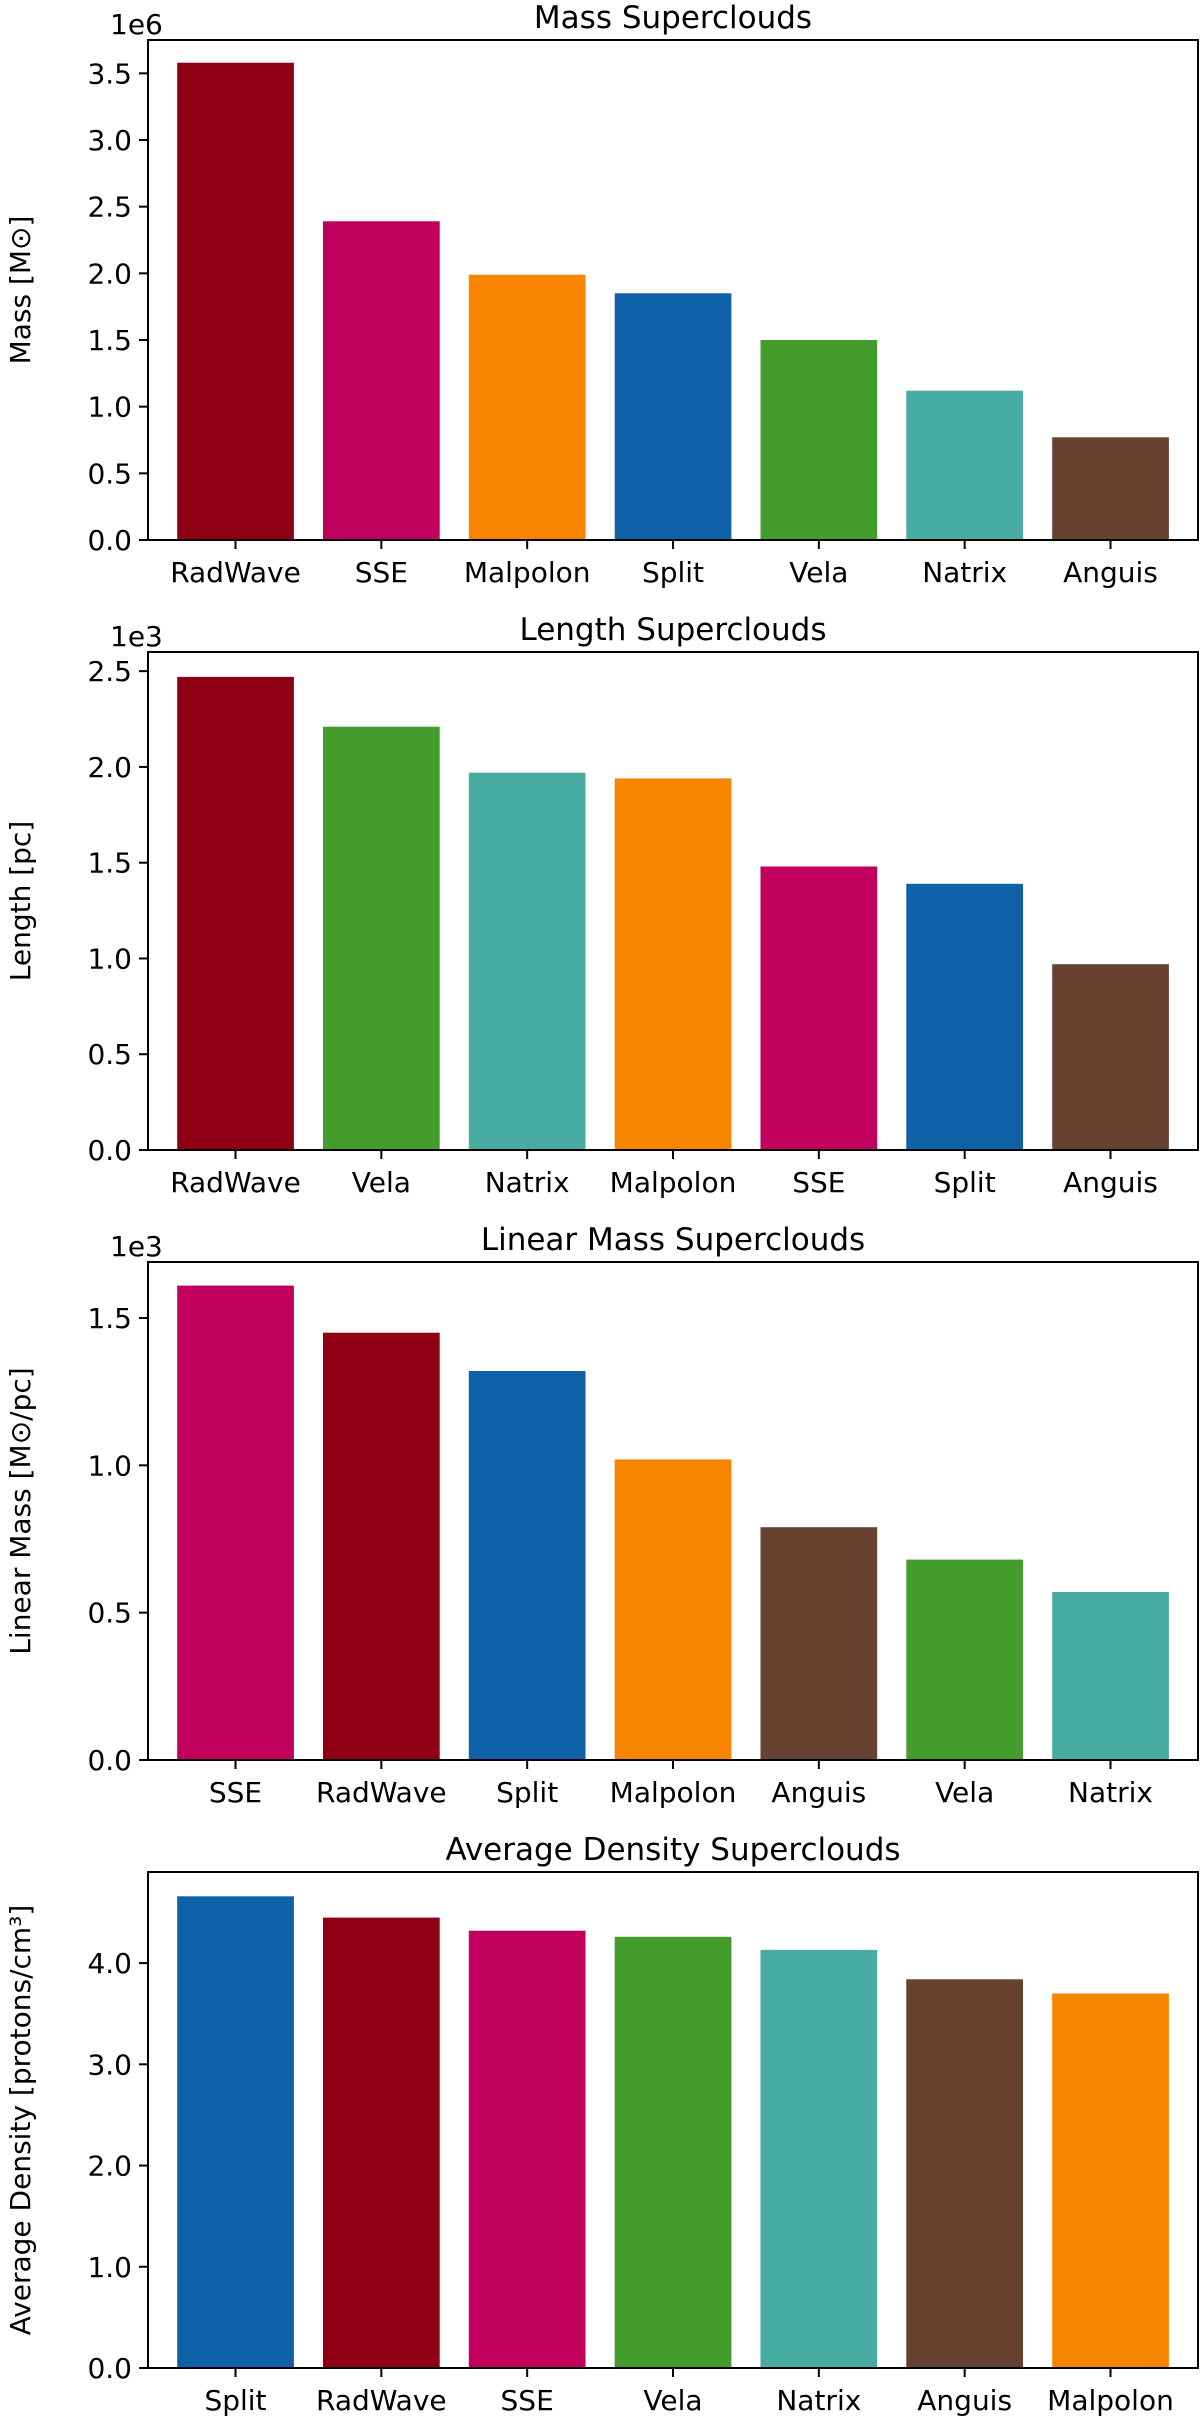  I want to click on chart-title: Average Density Superclouds, so click(672, 1850).